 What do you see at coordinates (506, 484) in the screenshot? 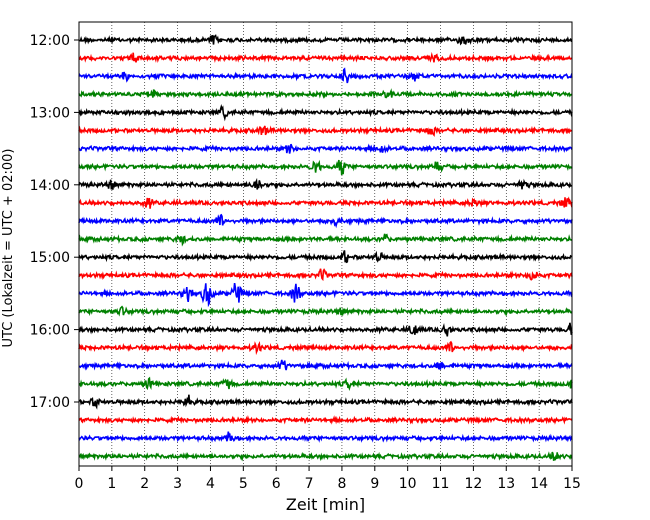
I see `x-tick-label: 13` at bounding box center [506, 484].